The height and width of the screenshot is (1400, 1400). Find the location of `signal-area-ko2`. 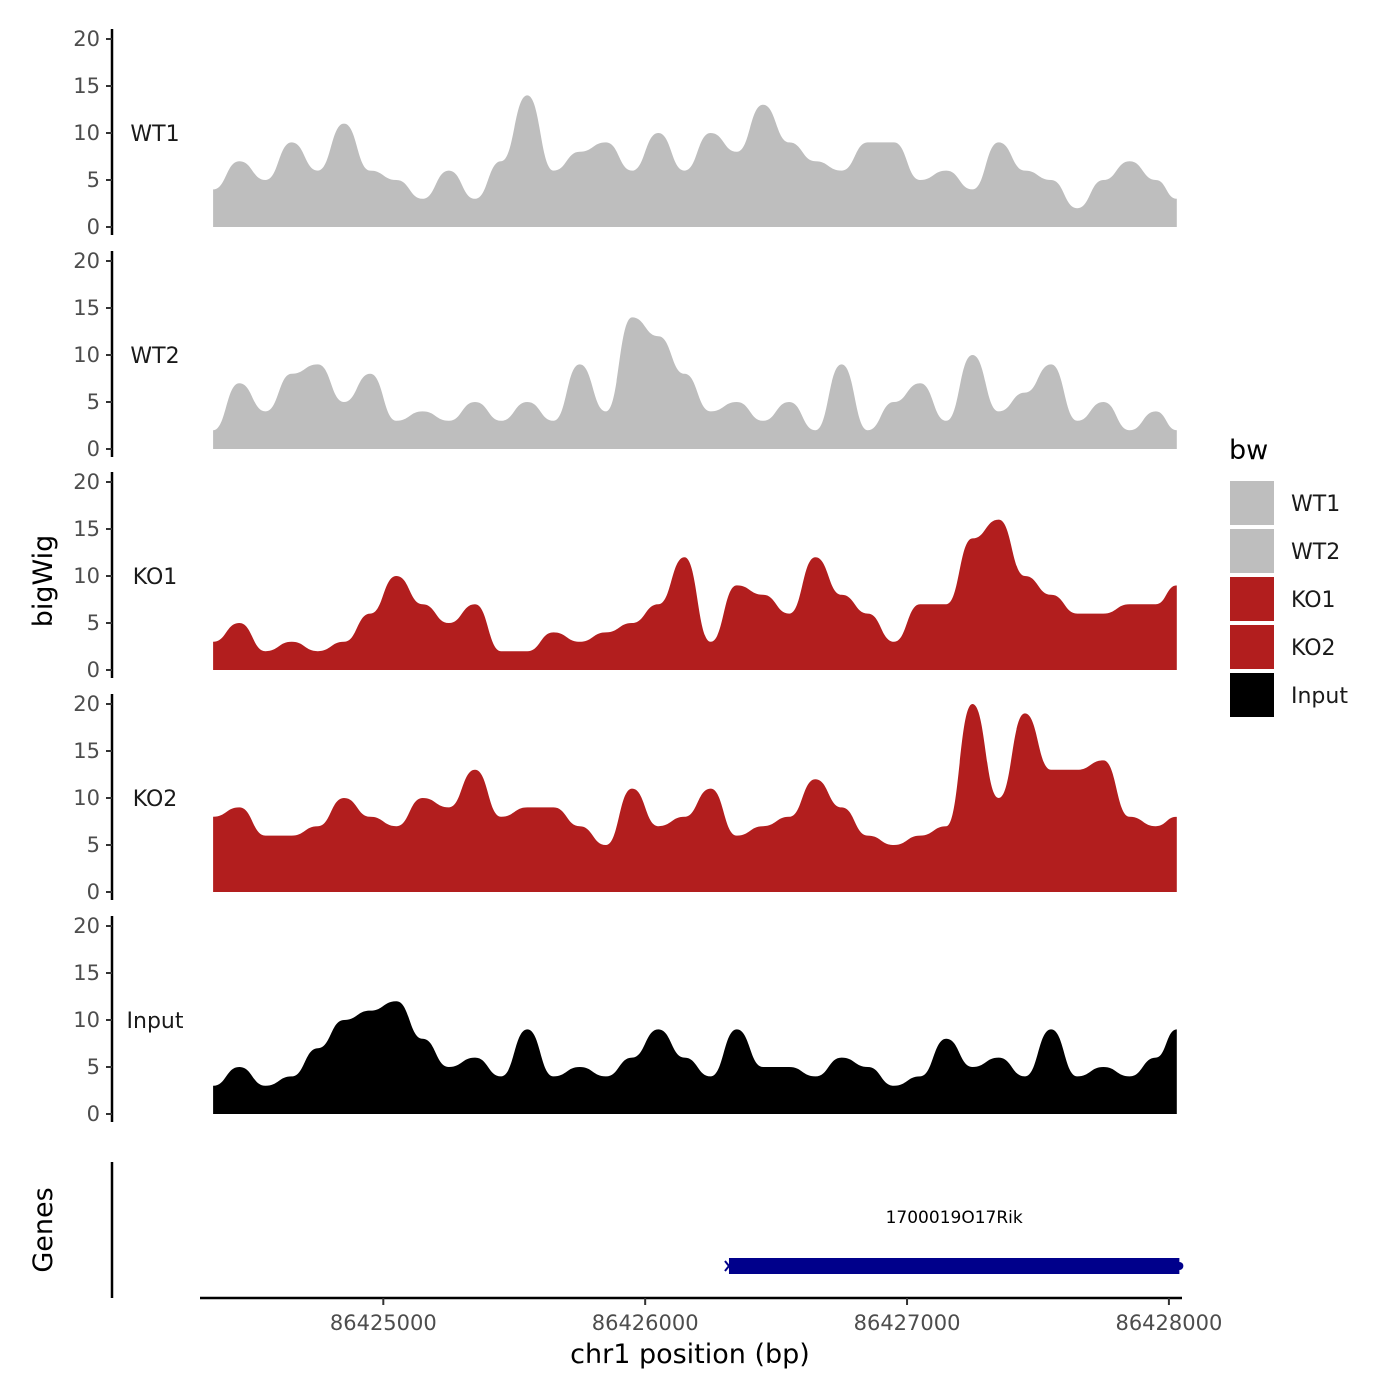

signal-area-ko2 is located at coordinates (695, 798).